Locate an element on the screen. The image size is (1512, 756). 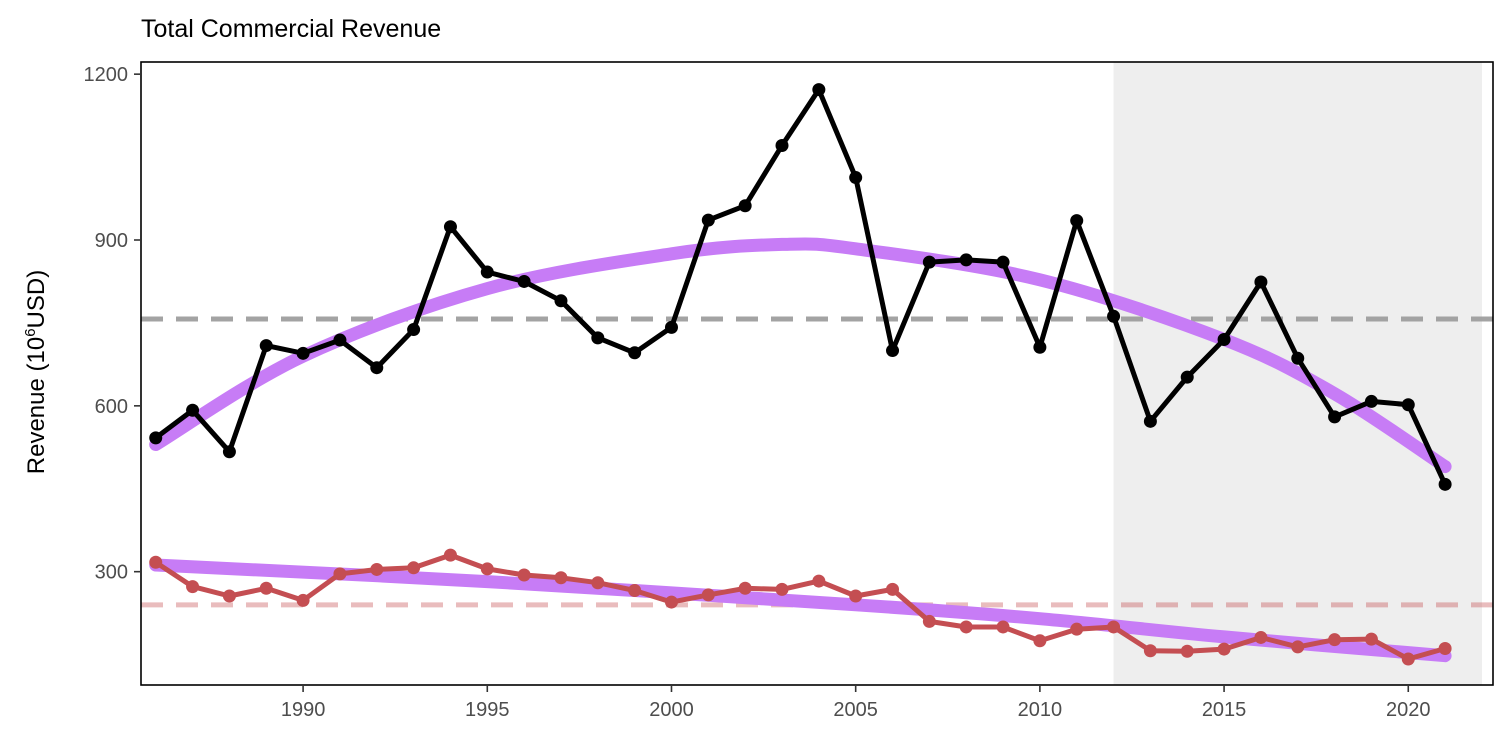
series-2-point-1987 is located at coordinates (193, 587).